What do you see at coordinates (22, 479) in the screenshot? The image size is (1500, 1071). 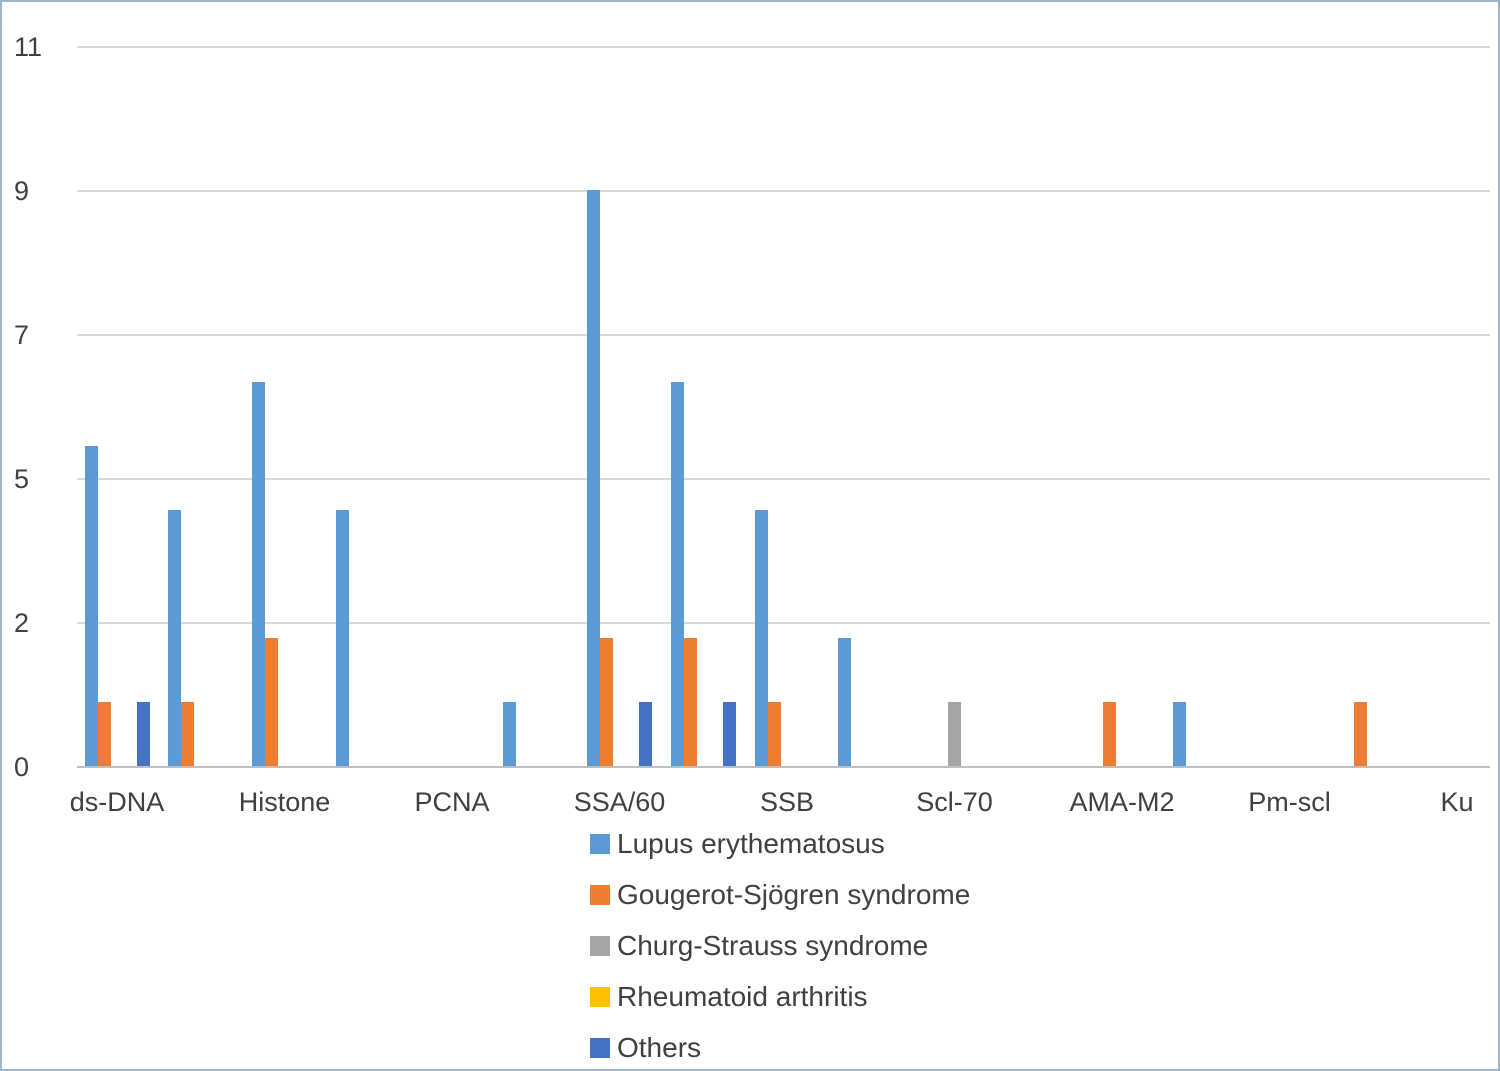 I see `y-axis-tick-label-5: 5` at bounding box center [22, 479].